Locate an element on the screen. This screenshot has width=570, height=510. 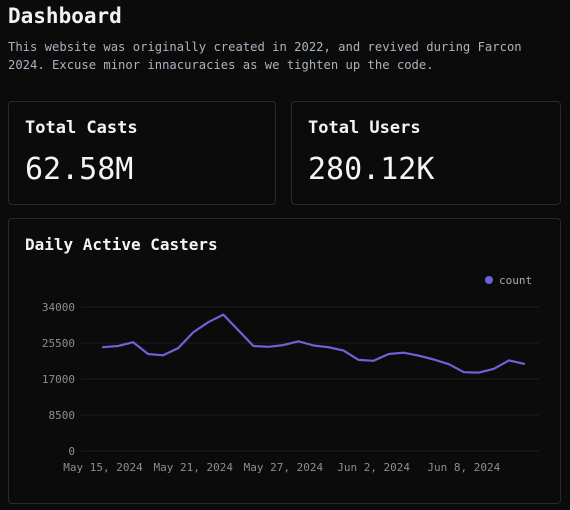
y-tick-label: 17000 is located at coordinates (58, 379).